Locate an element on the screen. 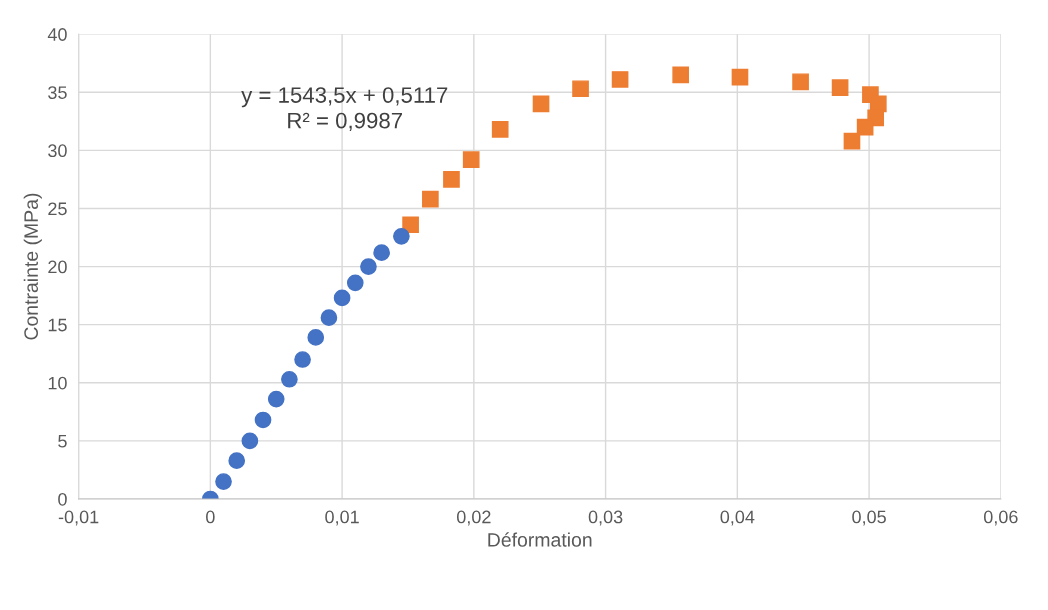 Image resolution: width=1048 pixels, height=610 pixels. y-tick-label: 20 is located at coordinates (57, 267).